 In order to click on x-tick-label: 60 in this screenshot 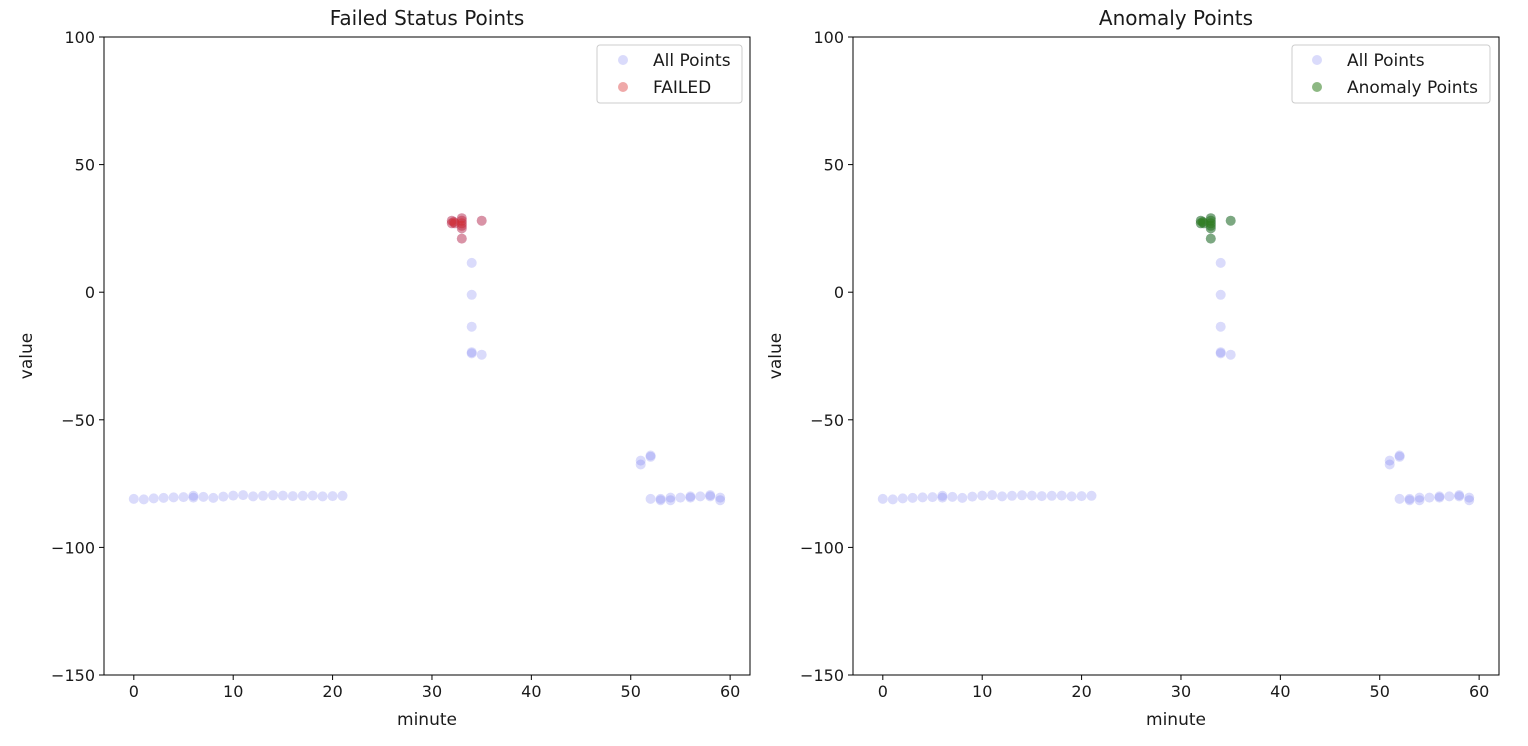, I will do `click(730, 691)`.